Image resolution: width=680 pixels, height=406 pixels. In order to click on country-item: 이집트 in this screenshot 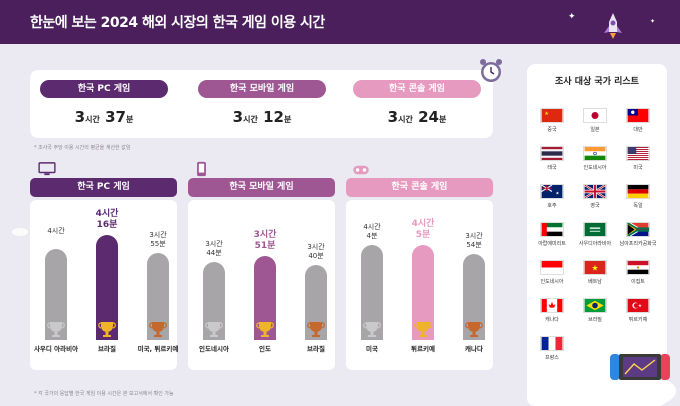, I will do `click(638, 272)`.